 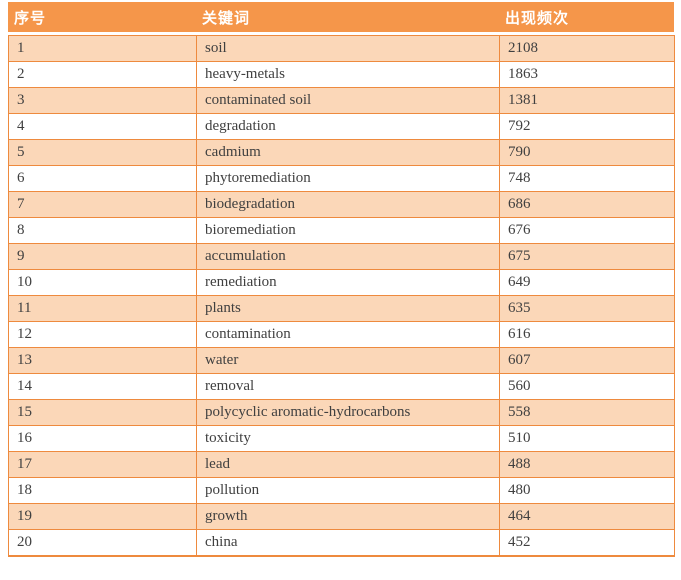 I want to click on cell-keyword: pollution, so click(x=348, y=490).